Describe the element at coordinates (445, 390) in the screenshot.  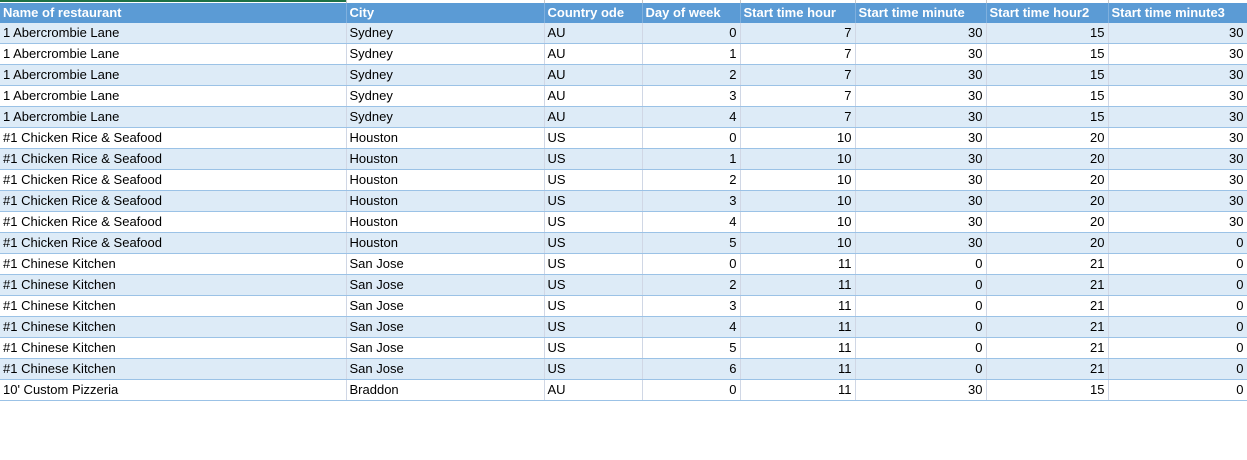
I see `cell-city: Braddon` at that location.